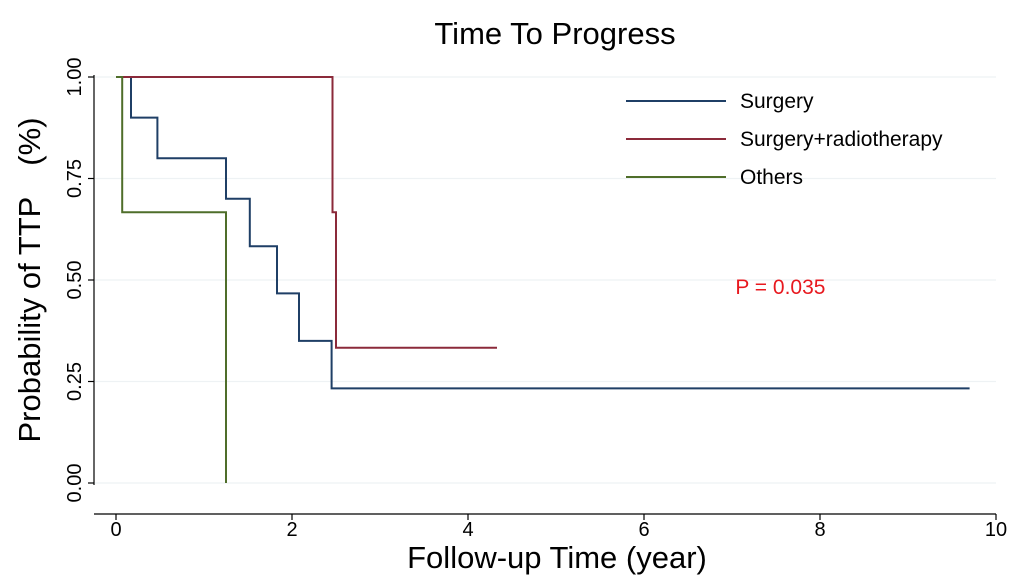  I want to click on x-tick-label-1: 2, so click(291, 530).